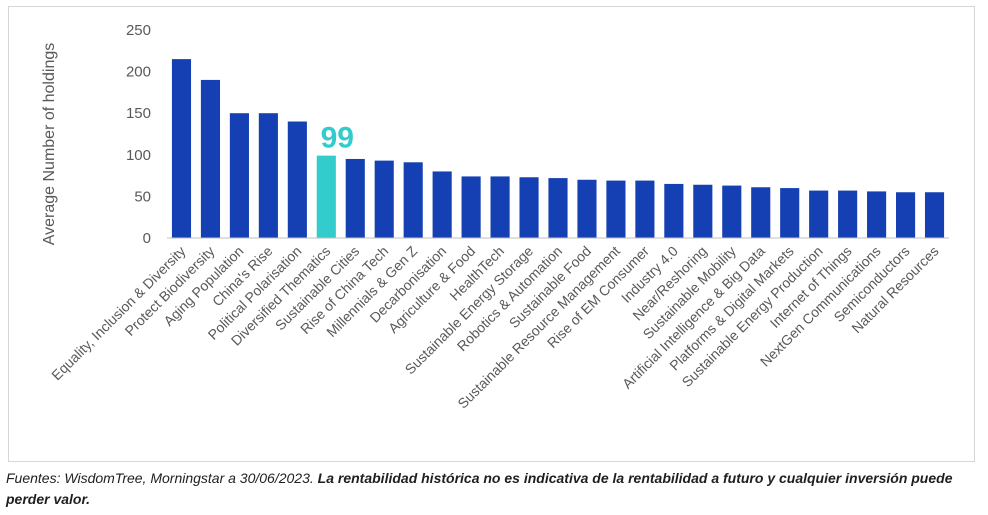 The width and height of the screenshot is (988, 515). What do you see at coordinates (326, 196) in the screenshot?
I see `bar-highlight` at bounding box center [326, 196].